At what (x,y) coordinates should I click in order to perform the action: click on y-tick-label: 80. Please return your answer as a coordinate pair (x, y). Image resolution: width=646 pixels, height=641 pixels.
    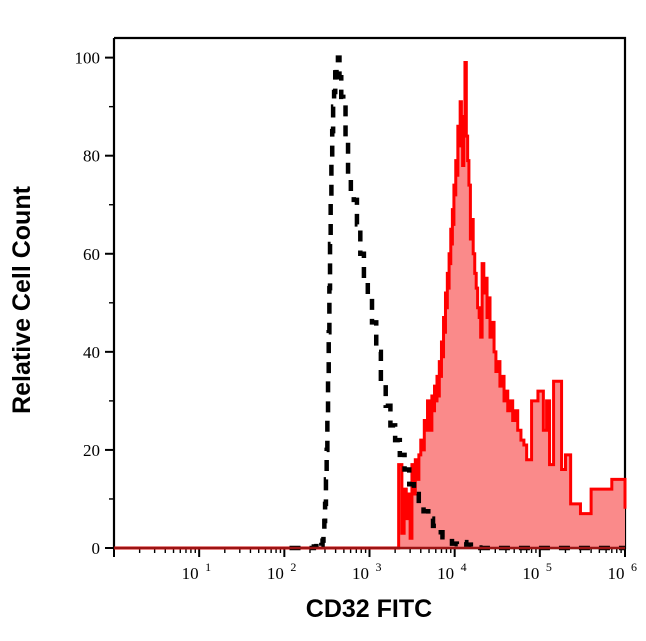
    Looking at the image, I should click on (91, 156).